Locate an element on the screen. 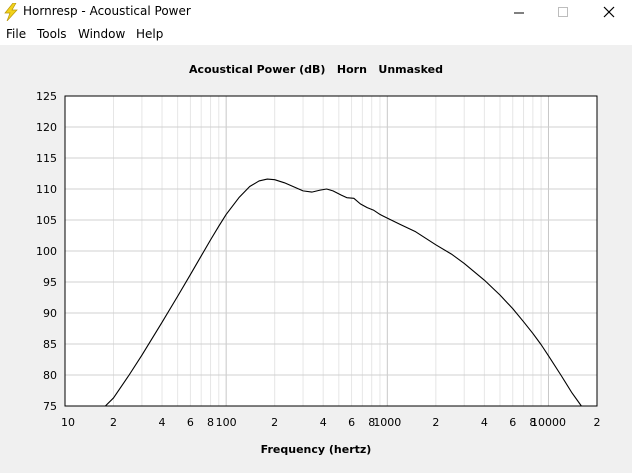 The image size is (632, 473). minimize-icon is located at coordinates (519, 13).